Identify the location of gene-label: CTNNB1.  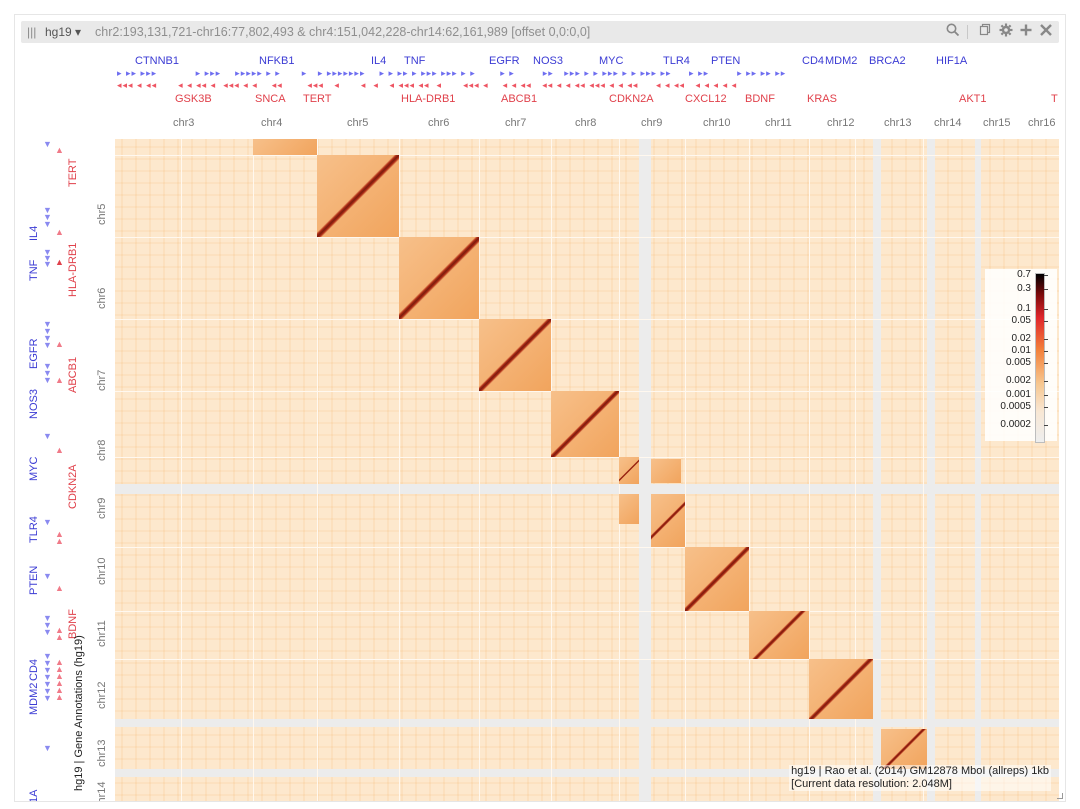
(157, 61).